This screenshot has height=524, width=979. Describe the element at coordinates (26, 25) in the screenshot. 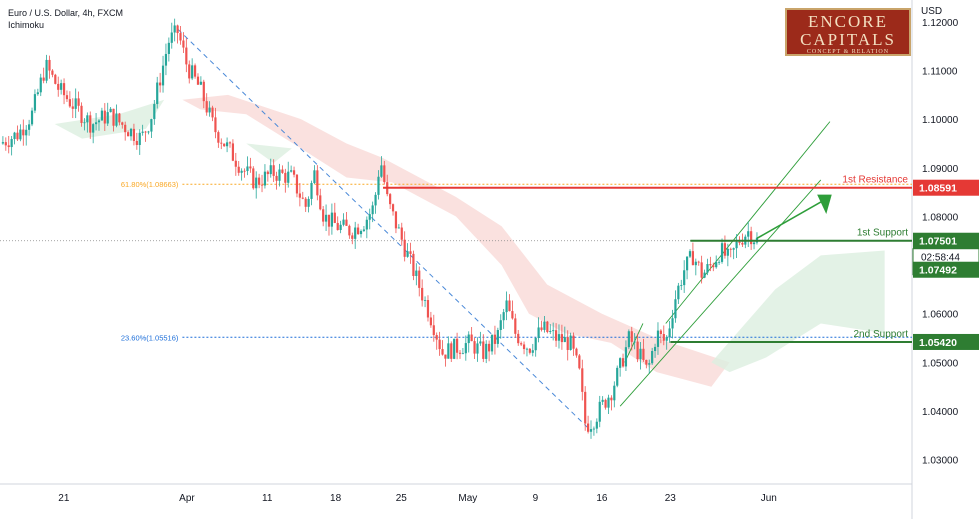

I see `indicator-label: Ichimoku` at that location.